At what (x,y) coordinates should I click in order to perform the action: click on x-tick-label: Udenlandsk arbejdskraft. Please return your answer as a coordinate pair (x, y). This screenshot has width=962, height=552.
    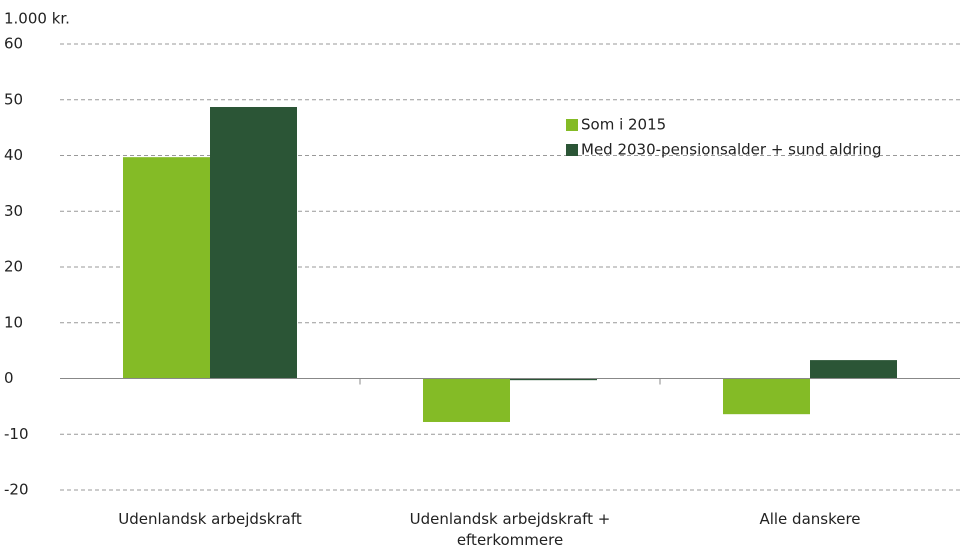
    Looking at the image, I should click on (210, 519).